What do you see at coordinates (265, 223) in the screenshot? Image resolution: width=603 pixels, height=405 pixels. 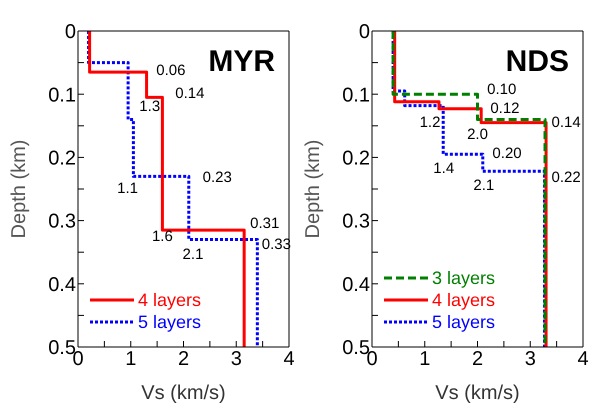 I see `annotation: 0.31` at bounding box center [265, 223].